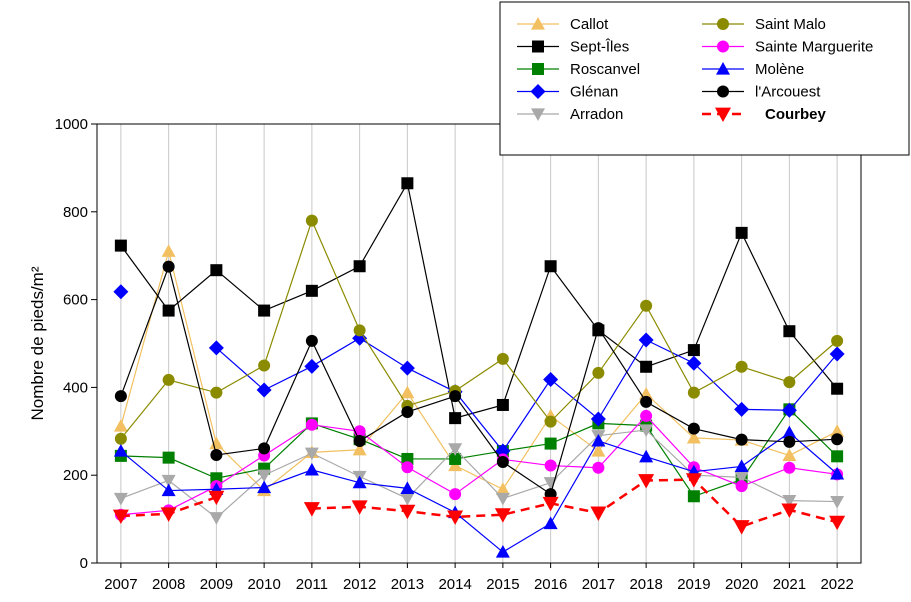  I want to click on data-point-courbey-2013, so click(407, 512).